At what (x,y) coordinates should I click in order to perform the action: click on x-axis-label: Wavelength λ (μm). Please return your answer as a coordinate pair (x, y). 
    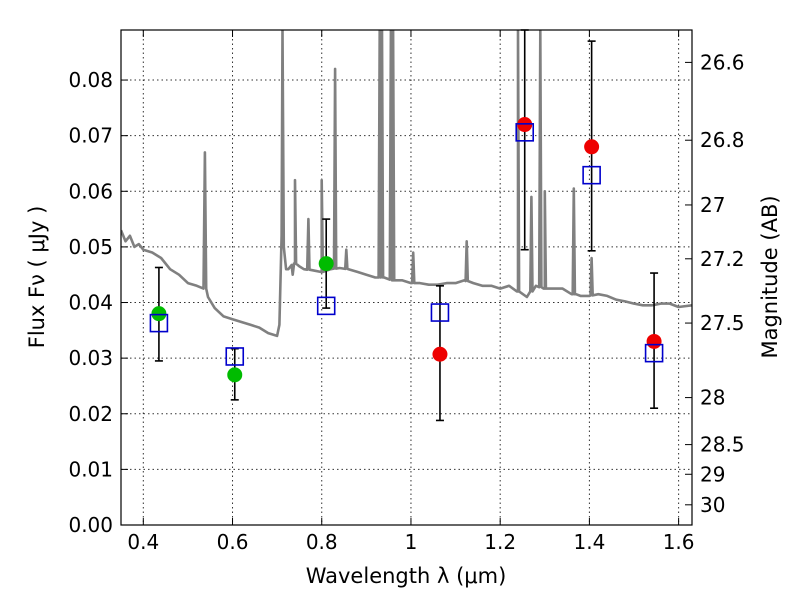
    Looking at the image, I should click on (406, 576).